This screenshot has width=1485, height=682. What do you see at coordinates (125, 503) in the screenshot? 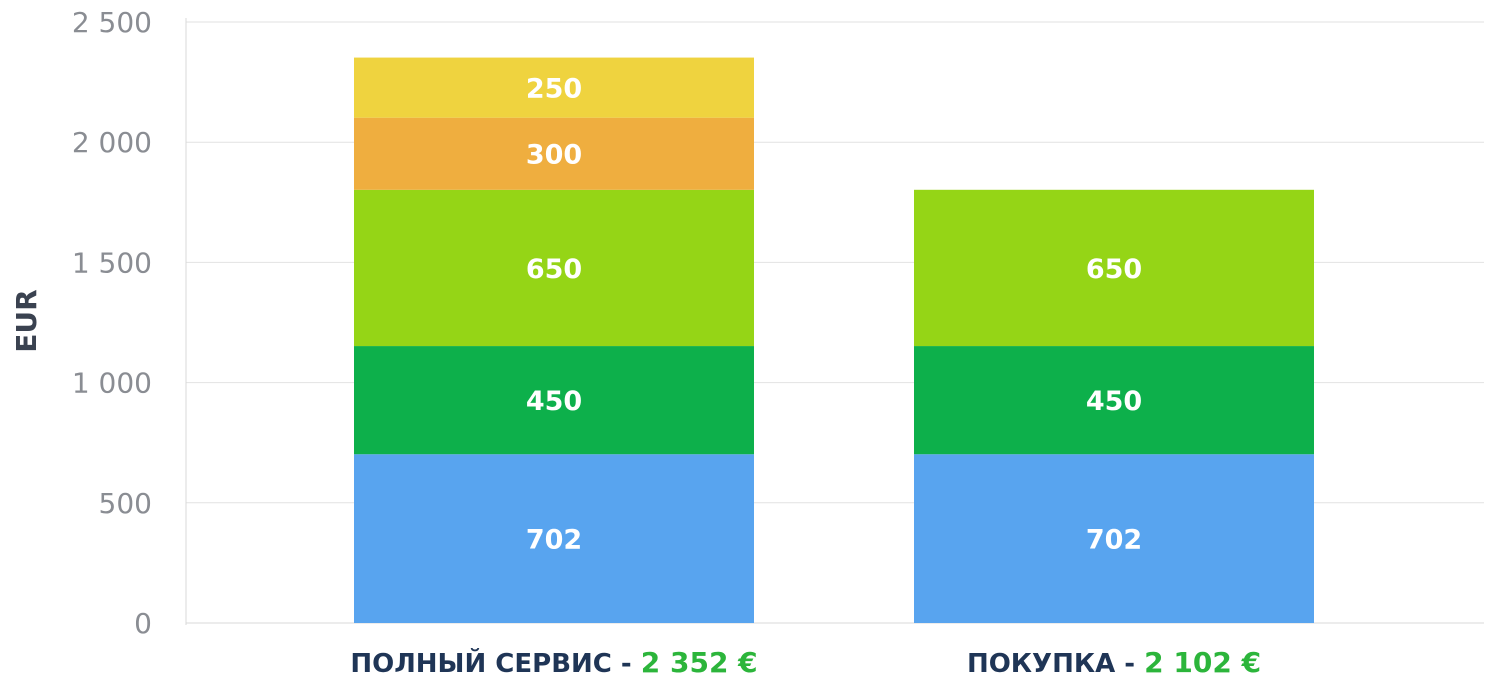
I see `y-tick-label: 500` at bounding box center [125, 503].